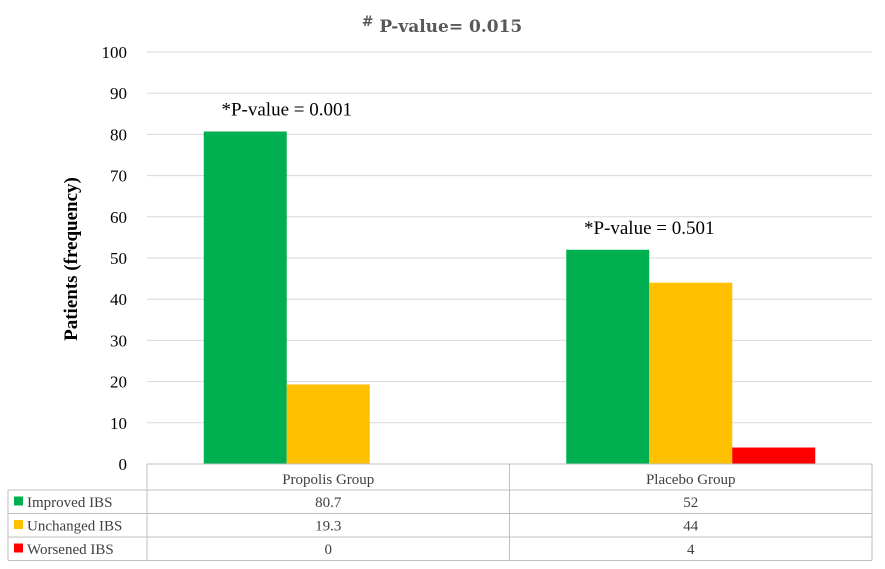 The image size is (885, 569). Describe the element at coordinates (691, 373) in the screenshot. I see `bar-unchanged-ibs-placebo-group` at that location.